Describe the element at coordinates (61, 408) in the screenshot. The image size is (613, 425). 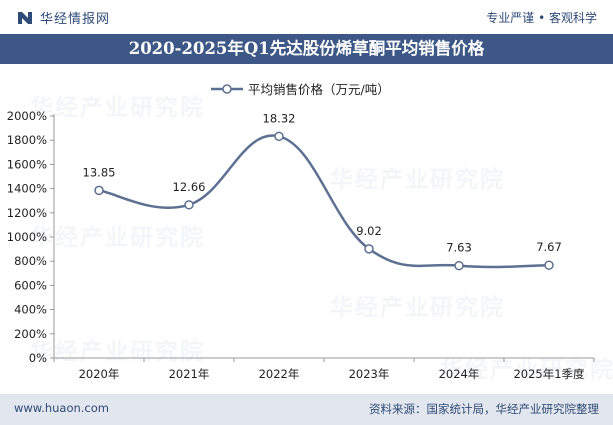
I see `footer-url: www.huaon.com` at that location.